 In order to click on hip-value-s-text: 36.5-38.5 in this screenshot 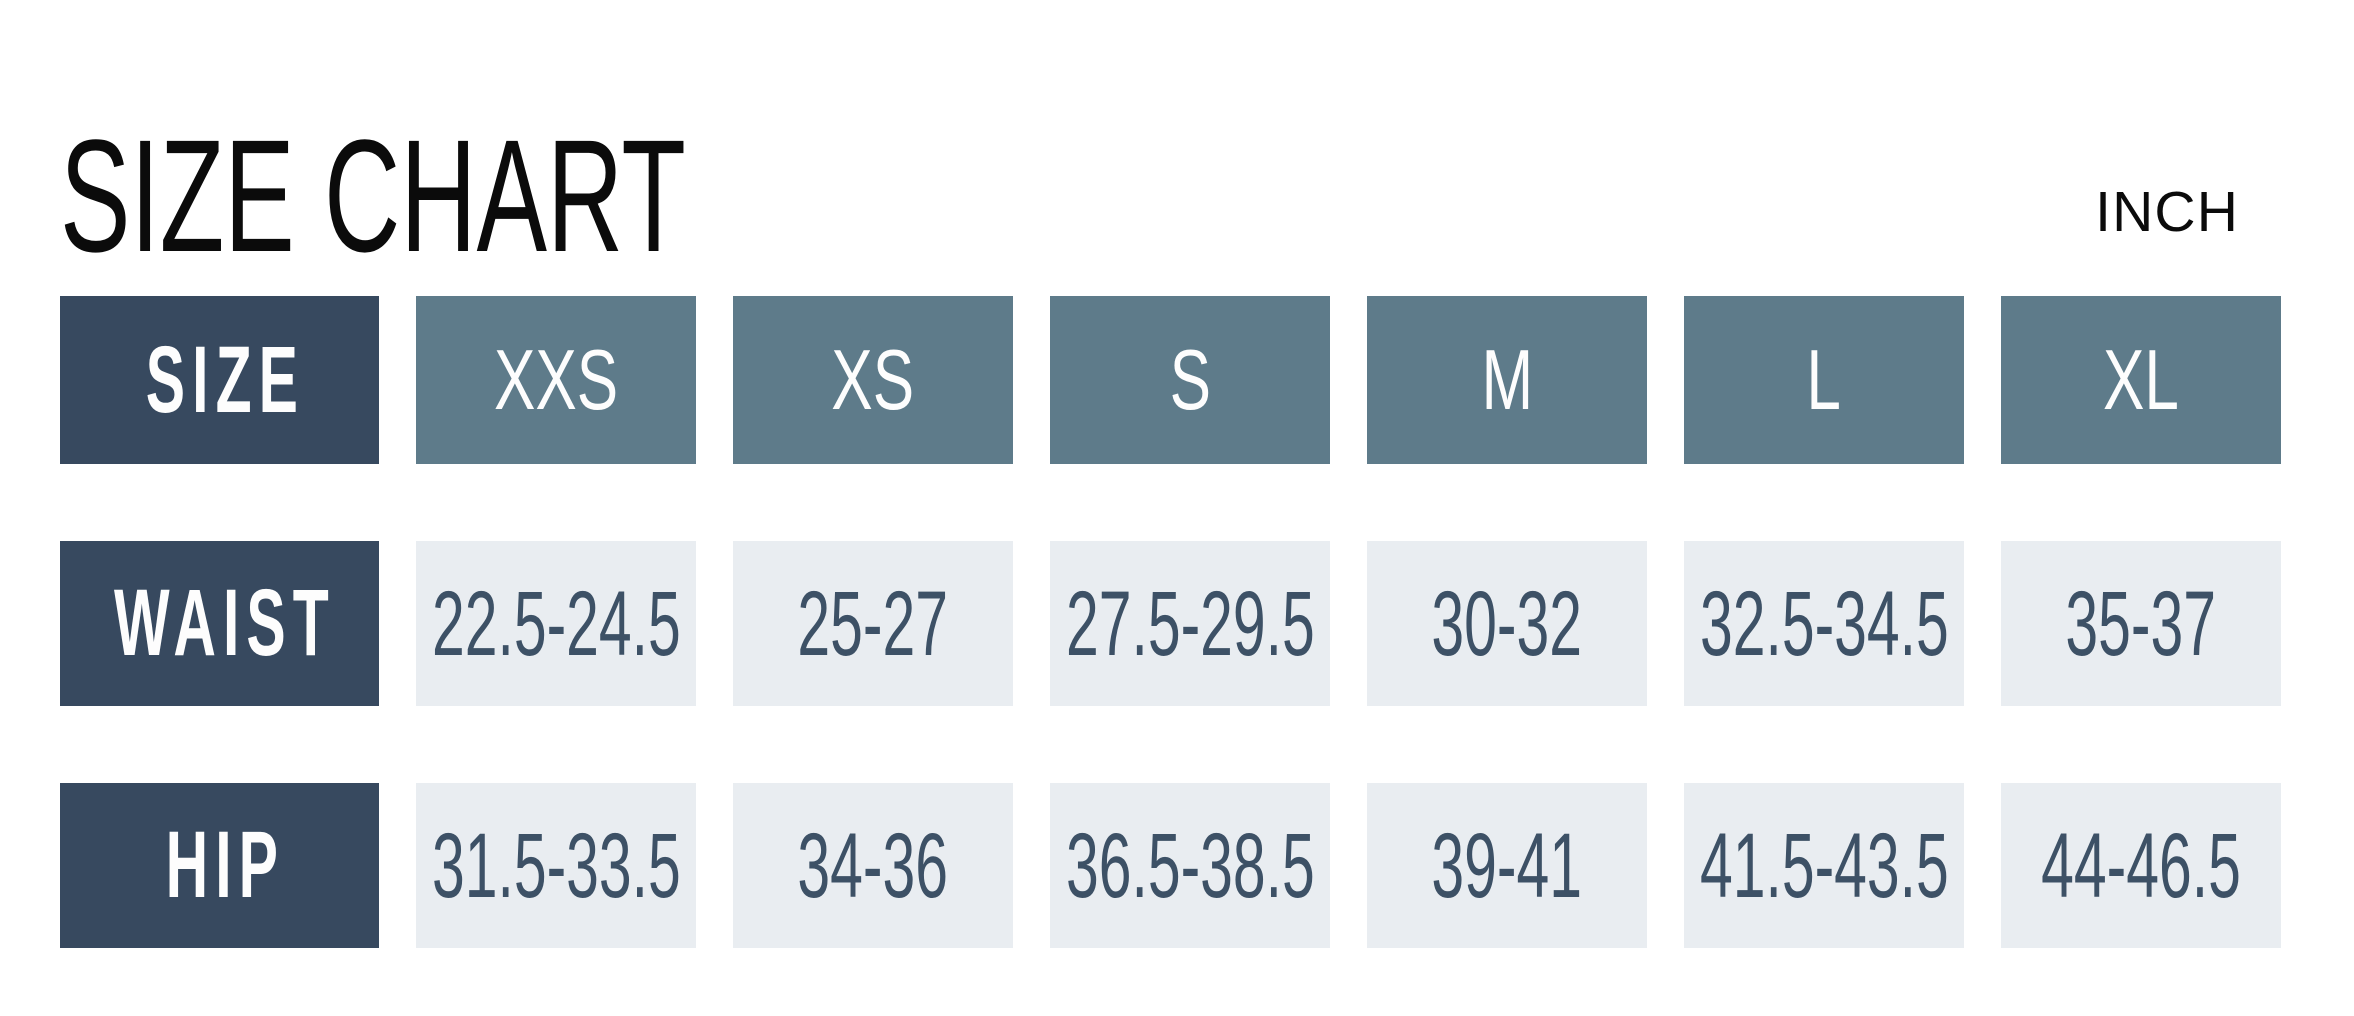, I will do `click(1190, 865)`.